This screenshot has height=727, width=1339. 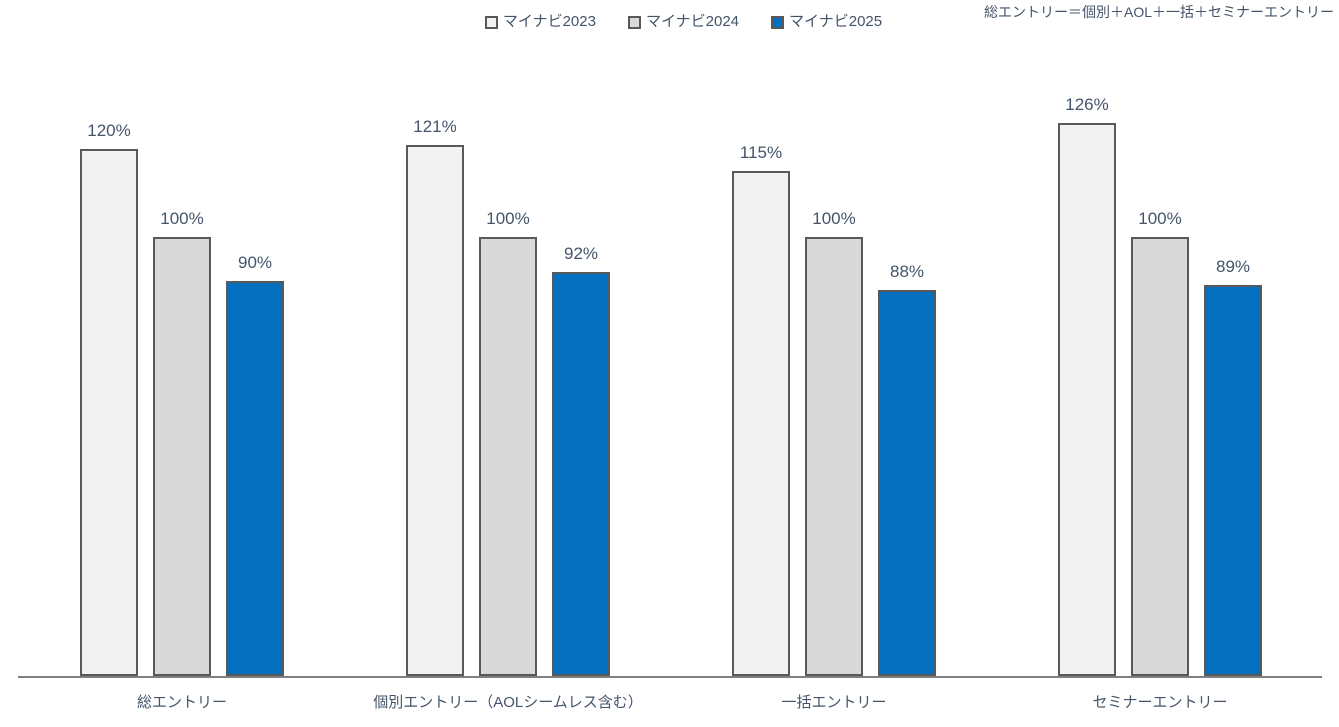 What do you see at coordinates (670, 677) in the screenshot?
I see `x-axis-line` at bounding box center [670, 677].